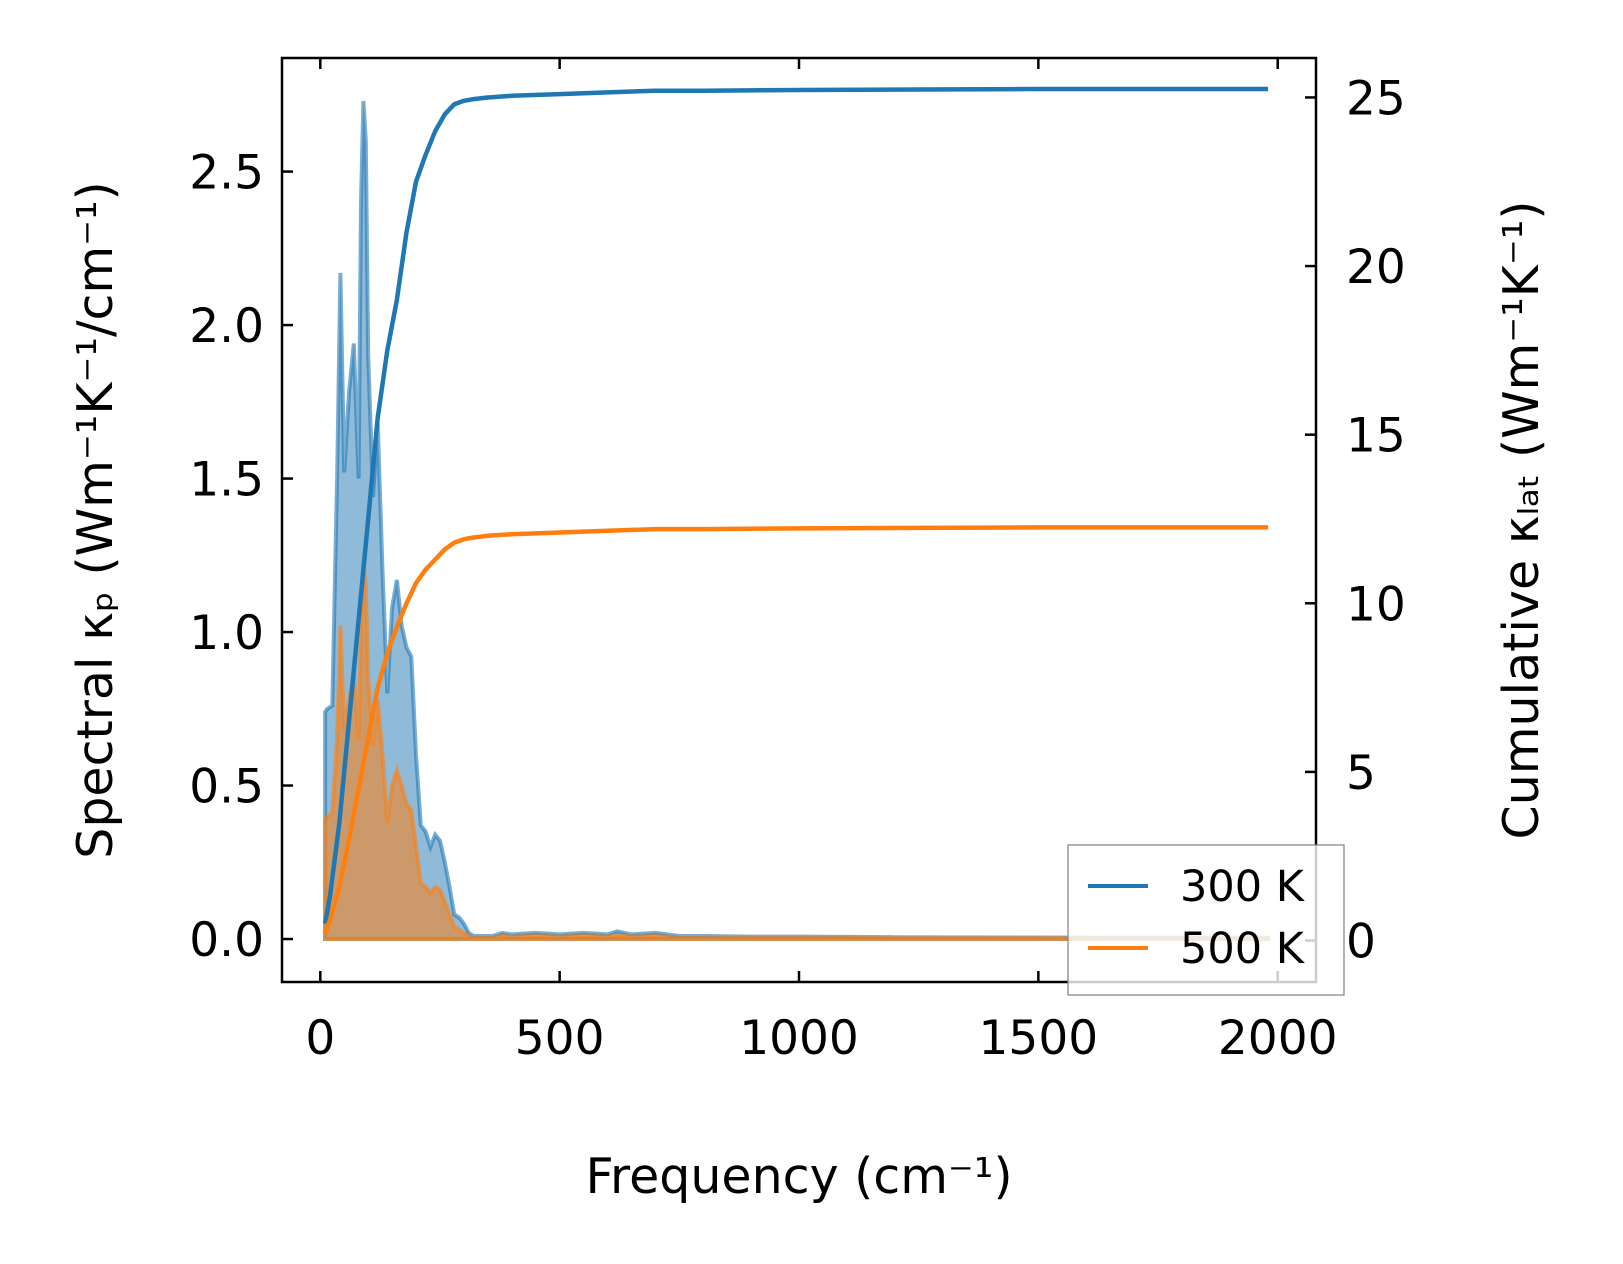 The height and width of the screenshot is (1264, 1623). Describe the element at coordinates (226, 940) in the screenshot. I see `y-left-tick-label: 0.0` at that location.